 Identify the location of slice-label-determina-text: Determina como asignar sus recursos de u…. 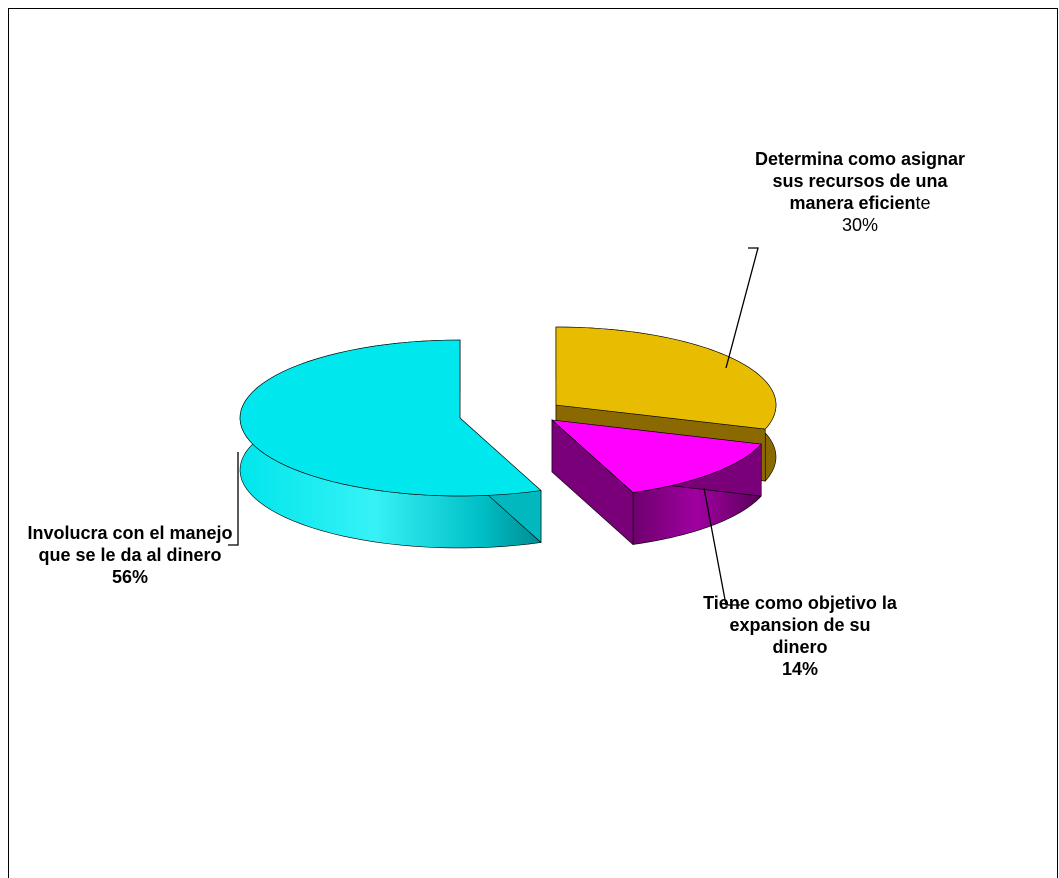
(860, 181).